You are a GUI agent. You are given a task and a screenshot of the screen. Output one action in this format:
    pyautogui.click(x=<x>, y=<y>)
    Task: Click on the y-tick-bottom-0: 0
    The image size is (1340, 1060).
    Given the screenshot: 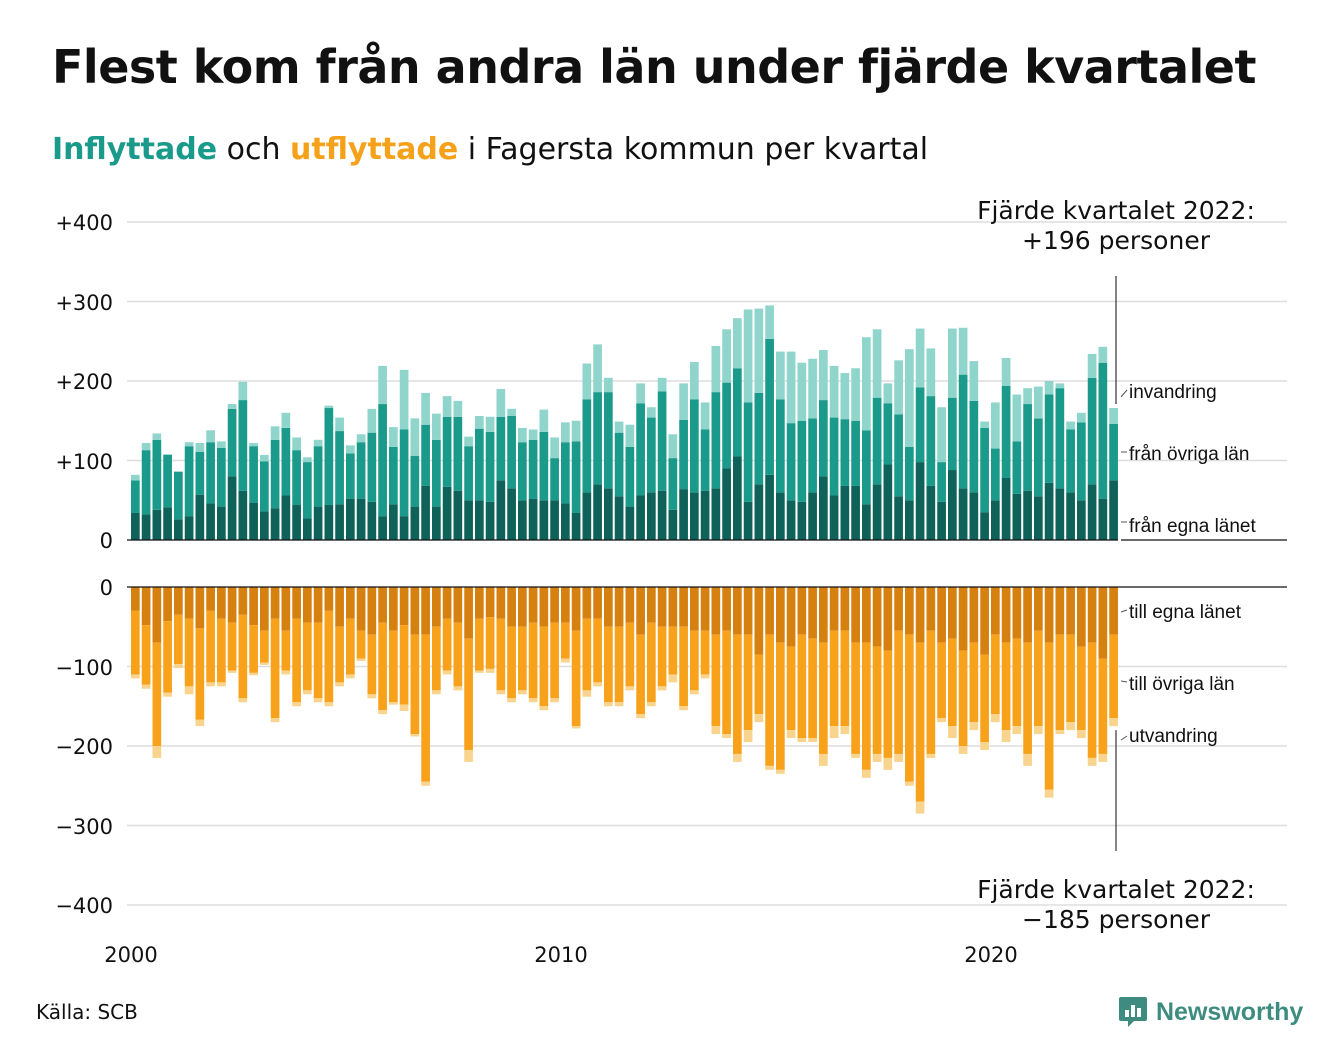 What is the action you would take?
    pyautogui.click(x=106, y=588)
    